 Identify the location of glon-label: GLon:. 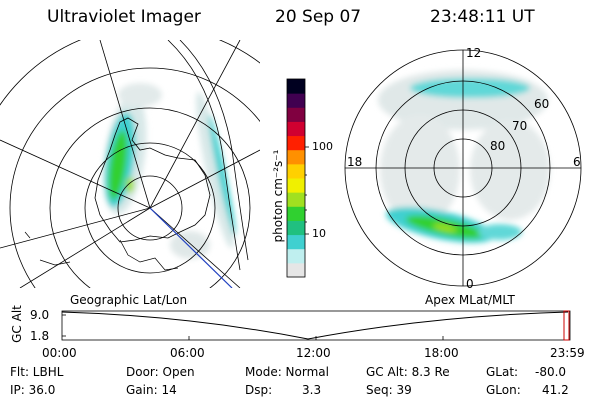
(503, 390).